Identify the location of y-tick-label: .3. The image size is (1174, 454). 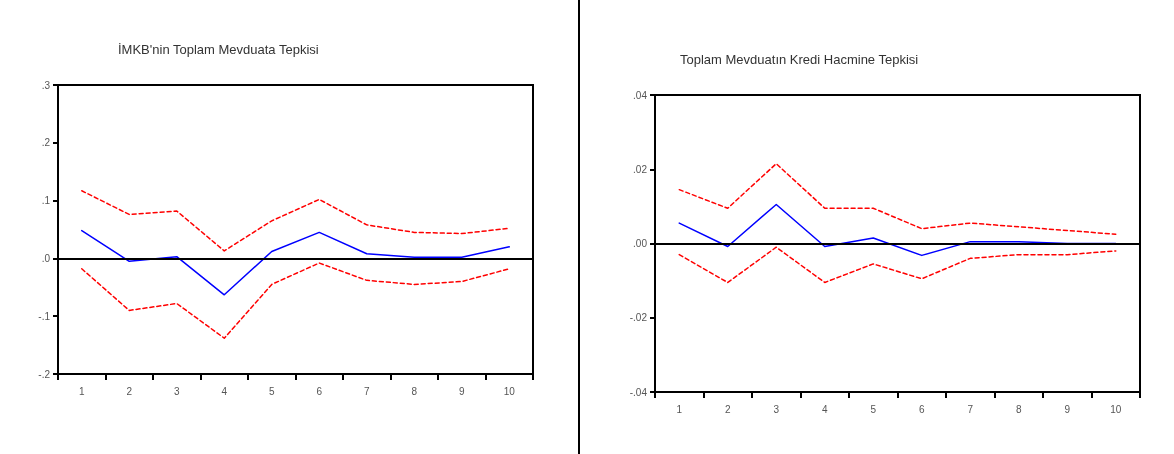
(46, 85).